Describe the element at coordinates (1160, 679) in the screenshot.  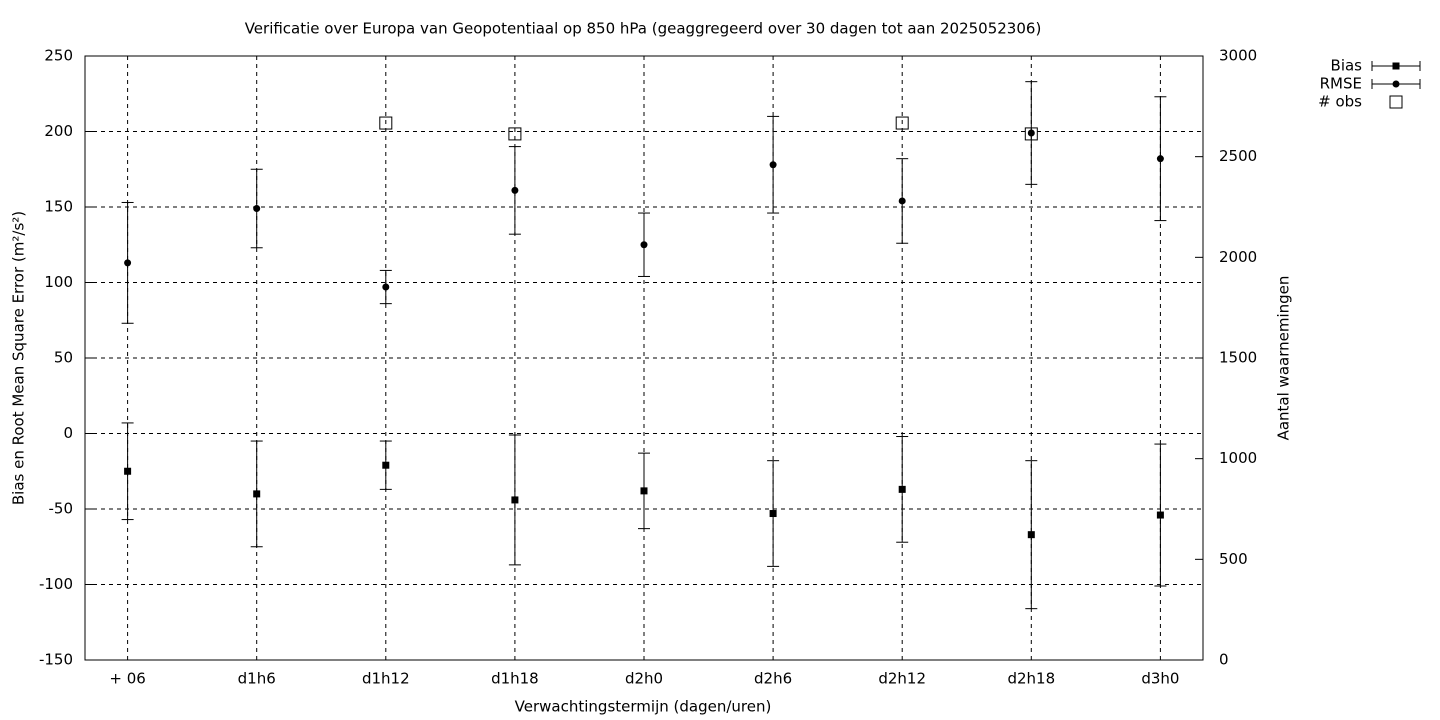
I see `x-tick-label: d3h0` at that location.